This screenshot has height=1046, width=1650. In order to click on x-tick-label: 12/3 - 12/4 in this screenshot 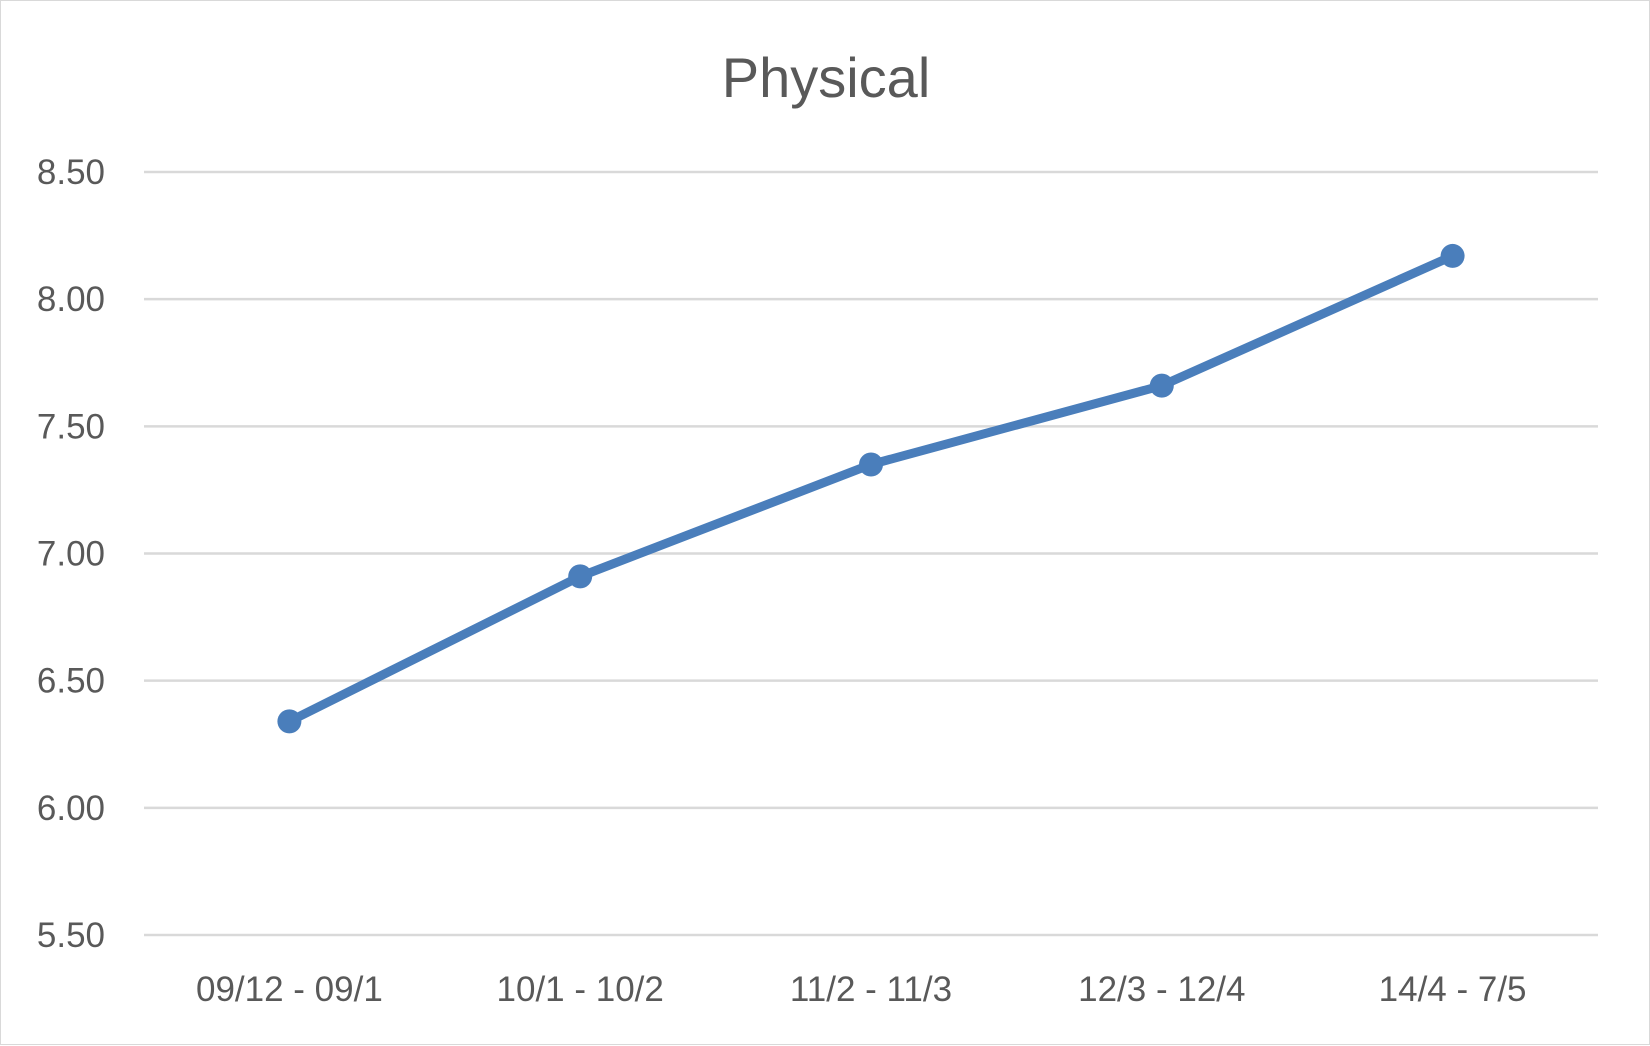, I will do `click(1161, 989)`.